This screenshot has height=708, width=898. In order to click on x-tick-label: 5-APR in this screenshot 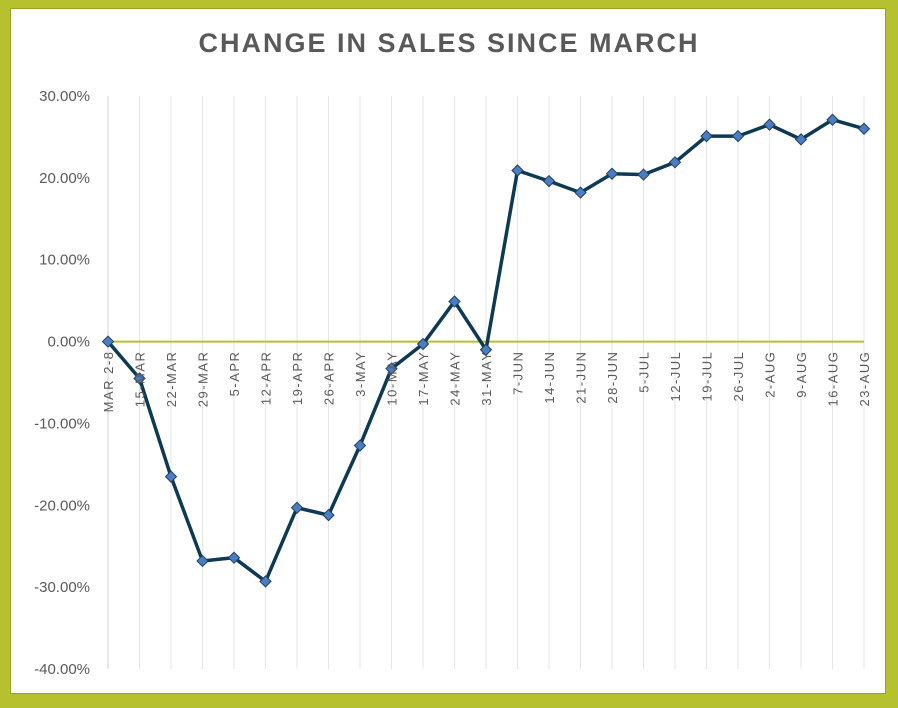, I will do `click(234, 374)`.